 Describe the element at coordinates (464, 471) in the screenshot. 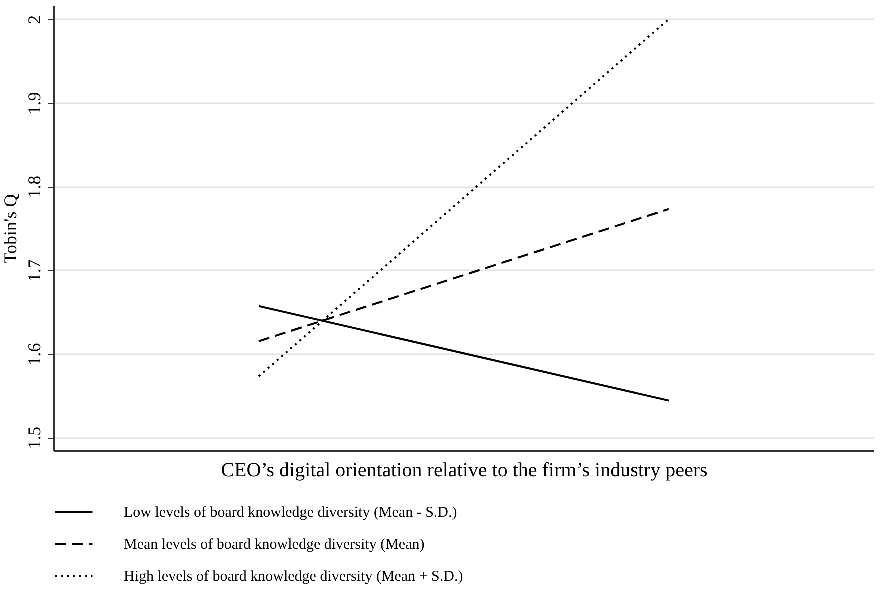

I see `x-axis-title: CEO’s digital orientation relative to the firm’s industry peers` at that location.